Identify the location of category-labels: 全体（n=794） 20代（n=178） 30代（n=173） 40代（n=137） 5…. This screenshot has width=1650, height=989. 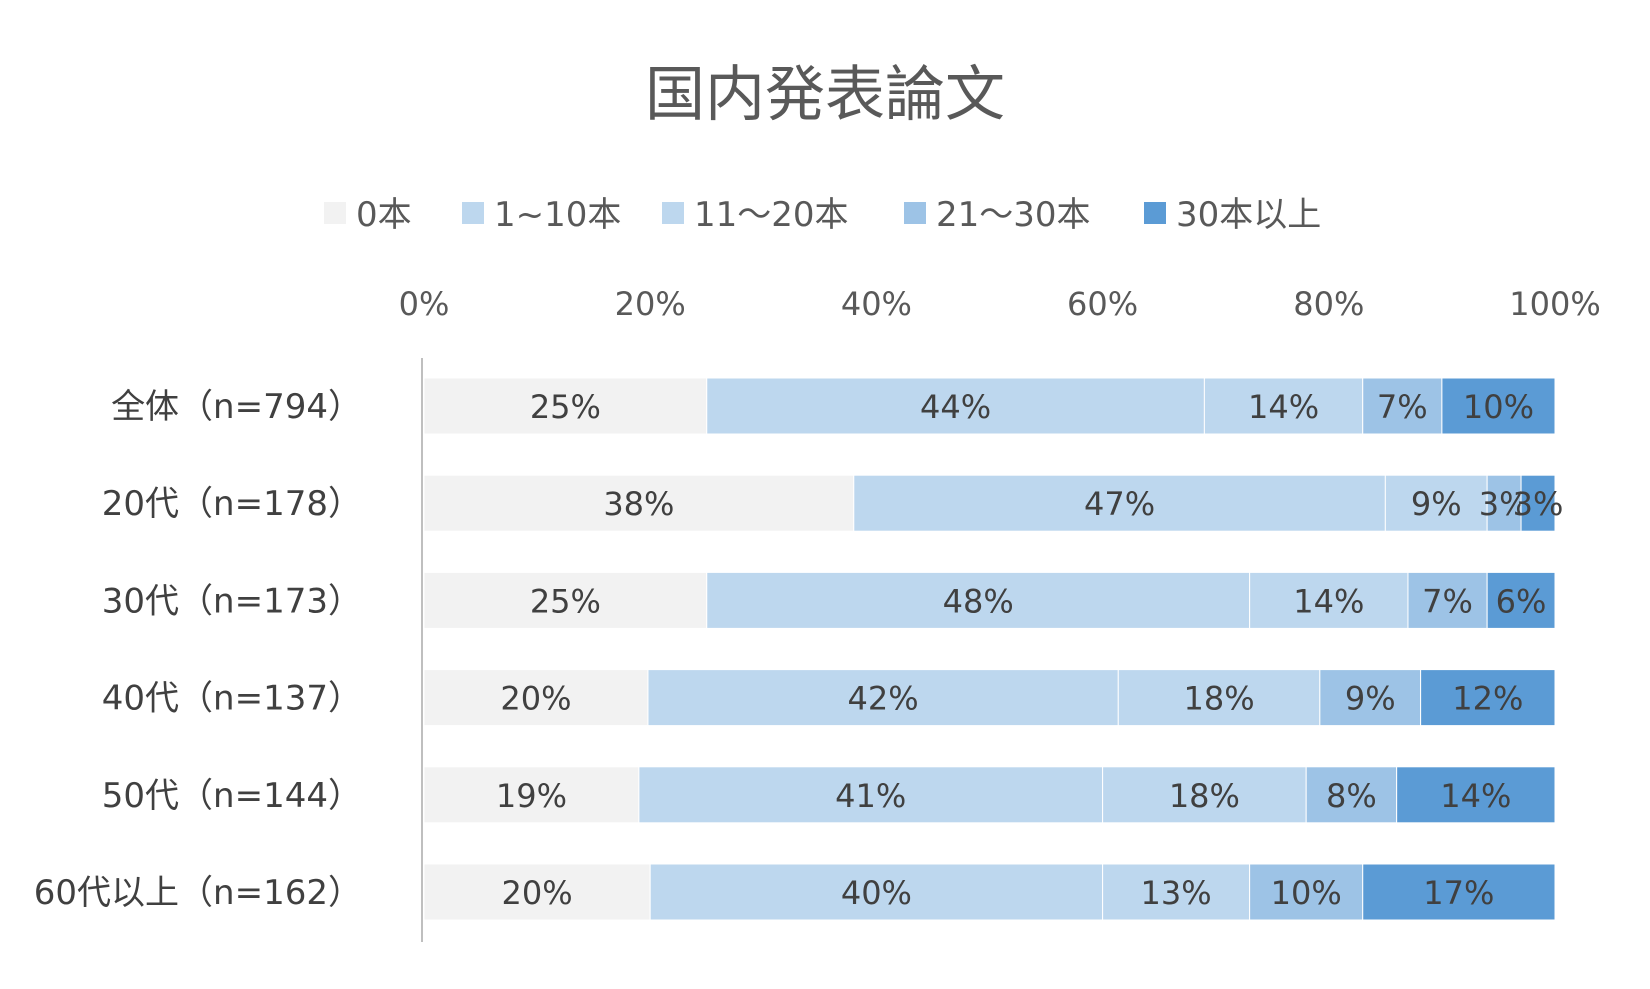
(198, 650).